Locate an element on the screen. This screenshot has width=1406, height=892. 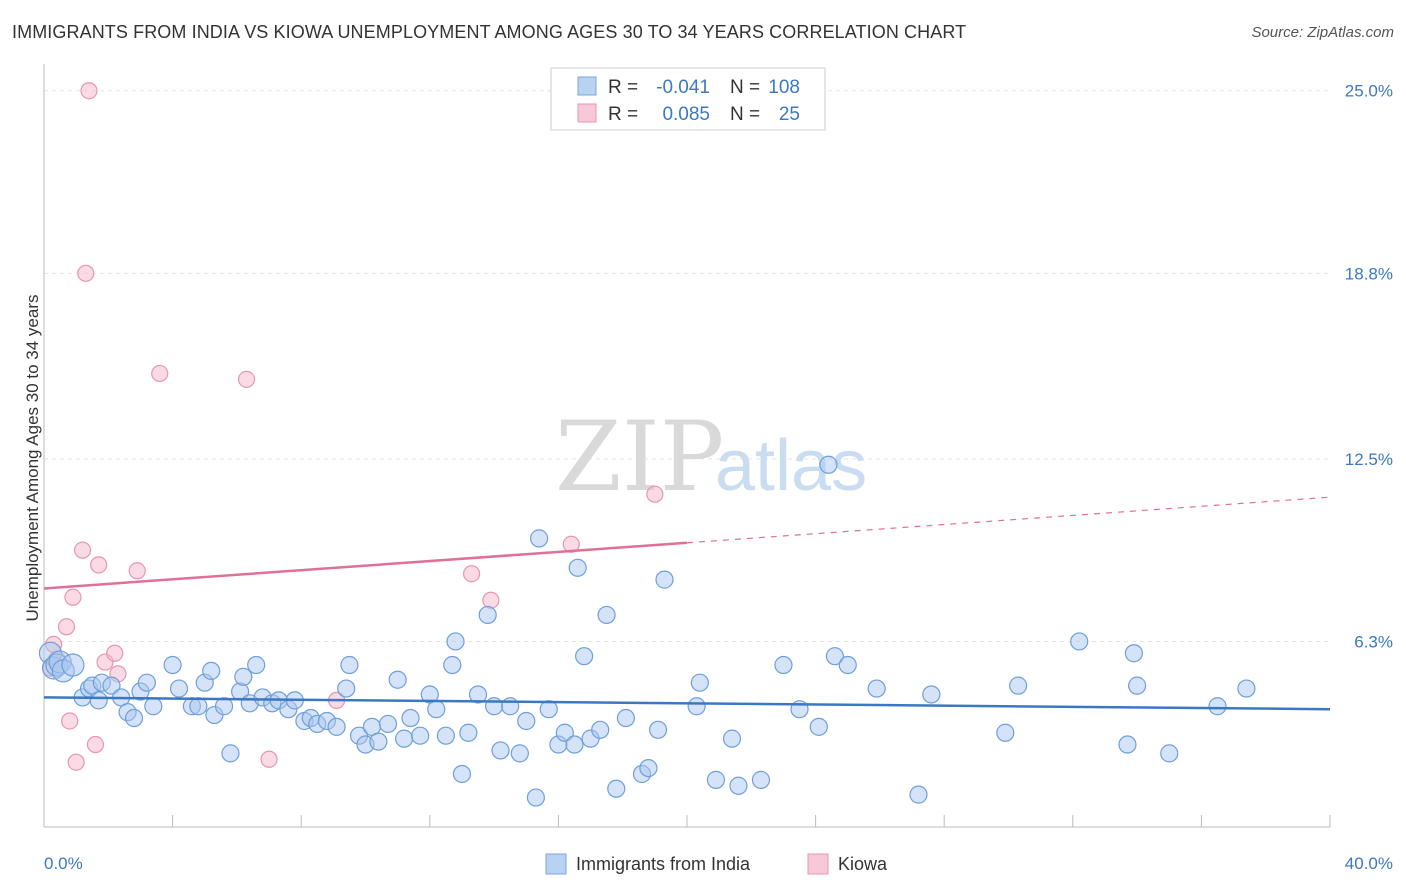
y-tick-label: 18.8% is located at coordinates (1369, 273).